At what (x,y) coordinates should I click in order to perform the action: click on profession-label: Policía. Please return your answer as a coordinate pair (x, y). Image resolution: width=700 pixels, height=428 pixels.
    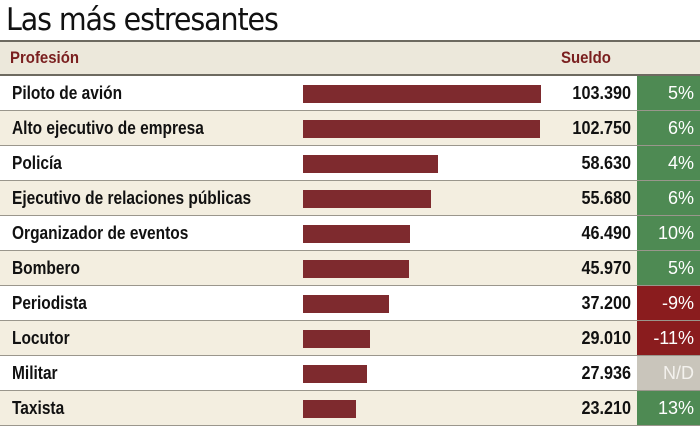
    Looking at the image, I should click on (37, 163).